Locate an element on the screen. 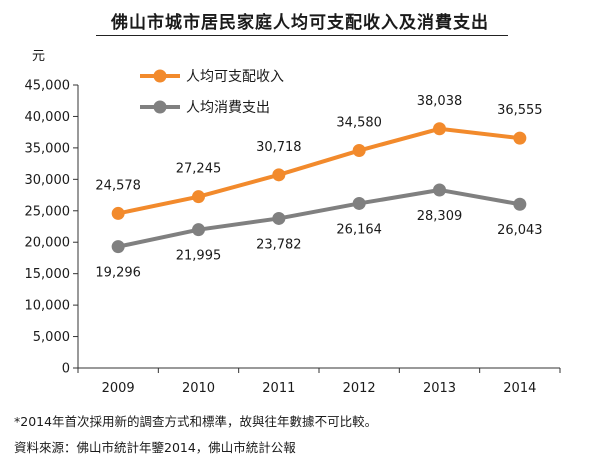 The image size is (600, 463). data-label: 23,782 is located at coordinates (279, 244).